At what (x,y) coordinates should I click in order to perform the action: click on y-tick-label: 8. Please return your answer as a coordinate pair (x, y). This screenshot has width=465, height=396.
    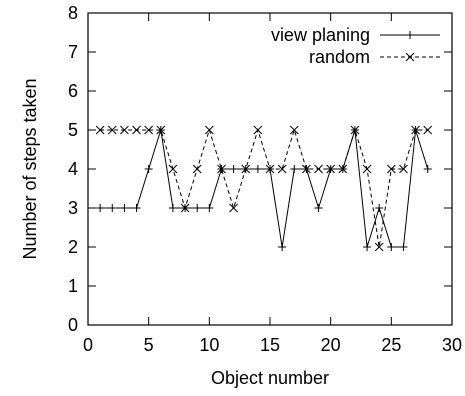
    Looking at the image, I should click on (73, 13).